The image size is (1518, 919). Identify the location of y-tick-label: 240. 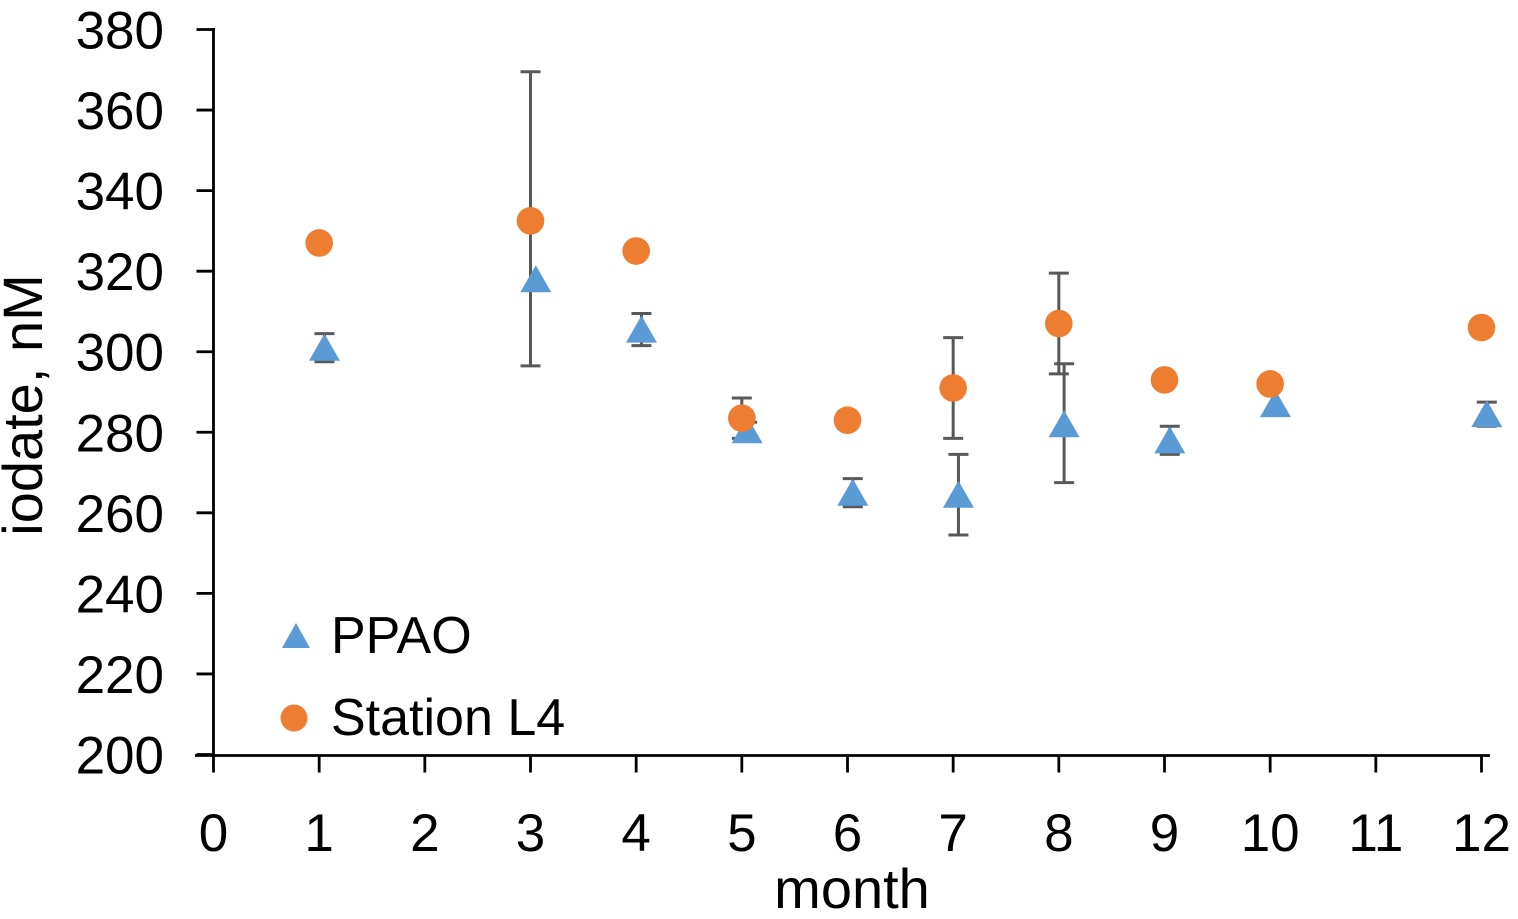
(120, 594).